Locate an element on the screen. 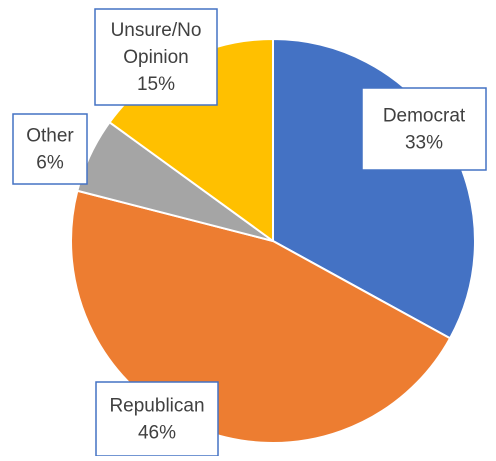 The height and width of the screenshot is (461, 496). data-label-republican: Republican 46% is located at coordinates (157, 419).